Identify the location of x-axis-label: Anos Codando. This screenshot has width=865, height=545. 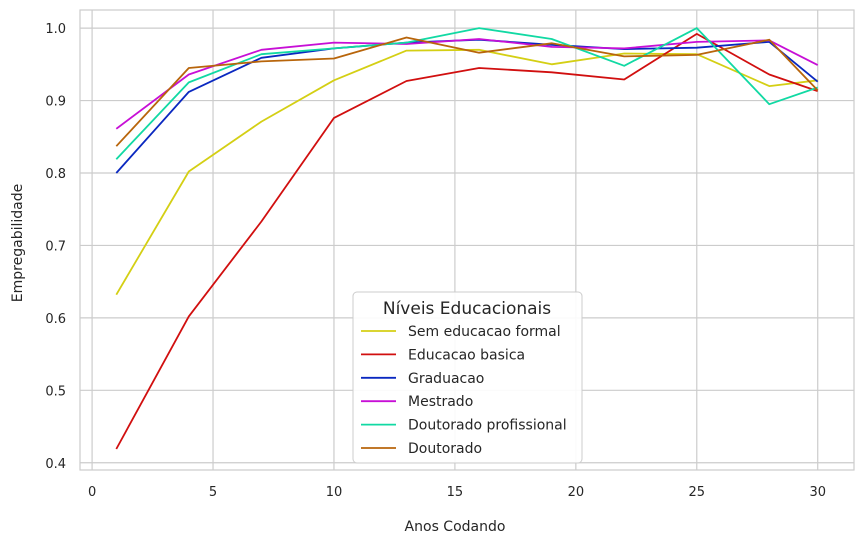
(455, 527).